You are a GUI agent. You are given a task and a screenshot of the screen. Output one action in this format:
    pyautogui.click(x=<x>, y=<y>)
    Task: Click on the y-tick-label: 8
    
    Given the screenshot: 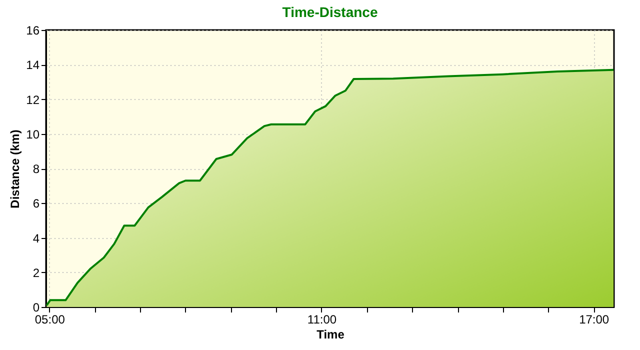 What is the action you would take?
    pyautogui.click(x=36, y=169)
    